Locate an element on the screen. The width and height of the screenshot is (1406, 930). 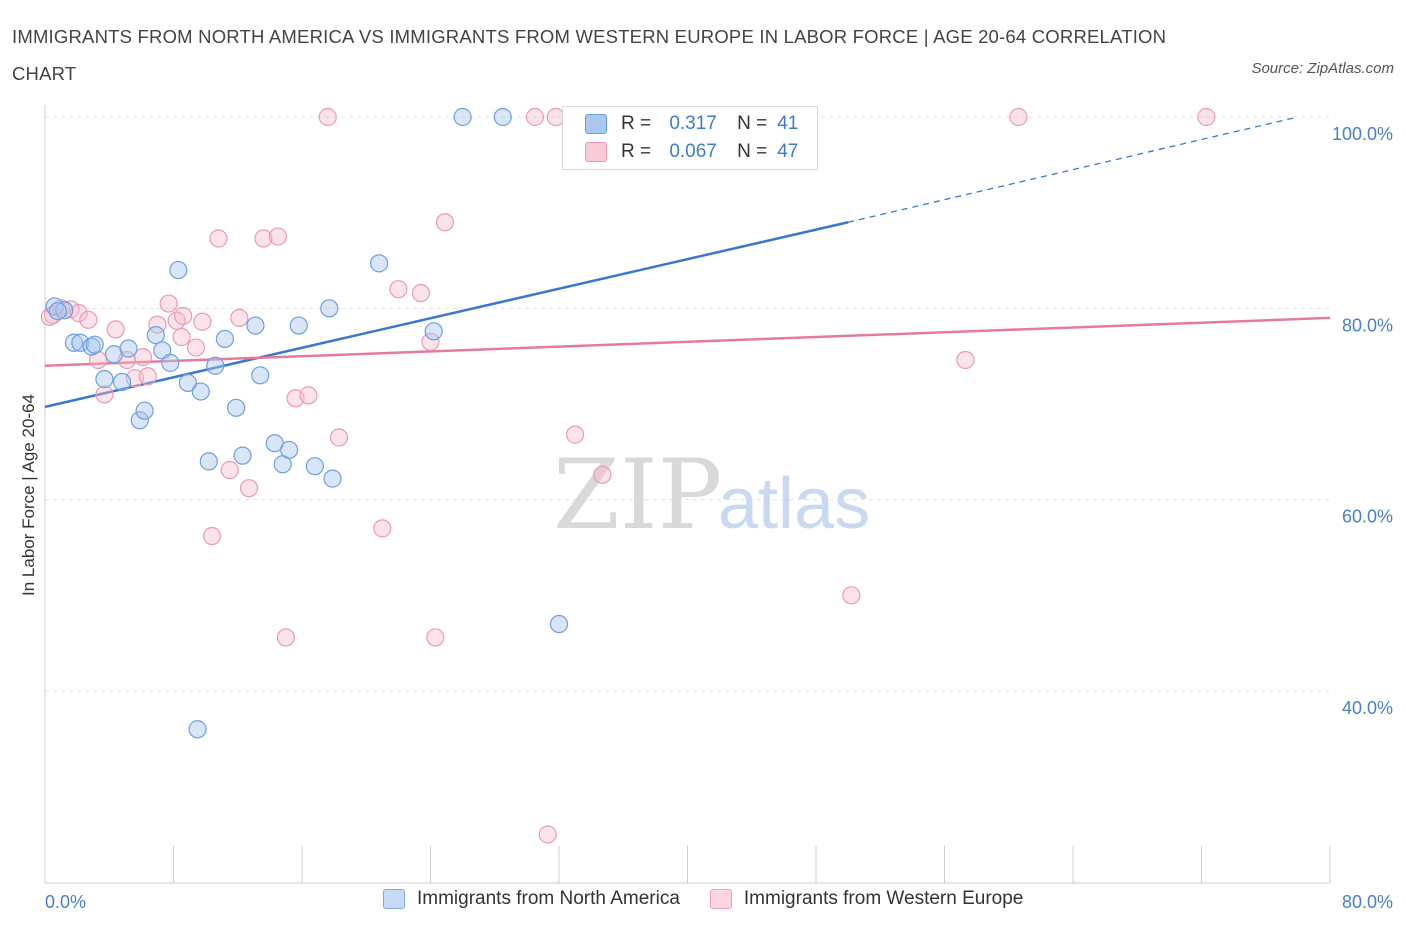
legend-swatch-western-europe is located at coordinates (596, 152).